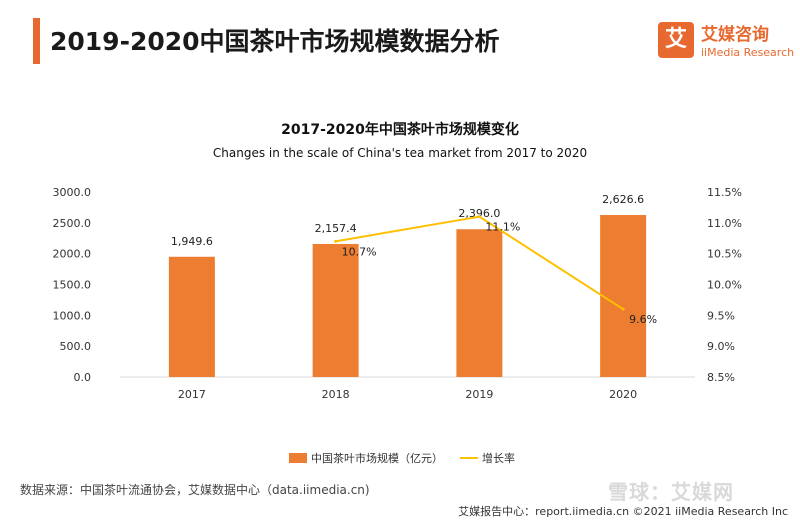 The width and height of the screenshot is (800, 520). Describe the element at coordinates (400, 130) in the screenshot. I see `chart-title: 2017-2020年中国茶叶市场规模变化` at that location.